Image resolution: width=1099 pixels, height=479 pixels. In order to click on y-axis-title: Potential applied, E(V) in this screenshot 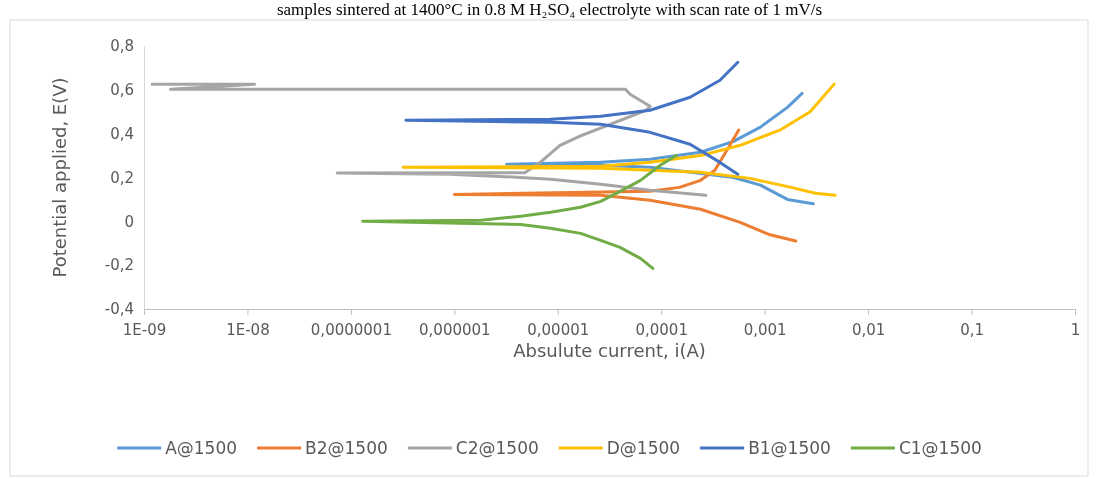, I will do `click(59, 177)`.